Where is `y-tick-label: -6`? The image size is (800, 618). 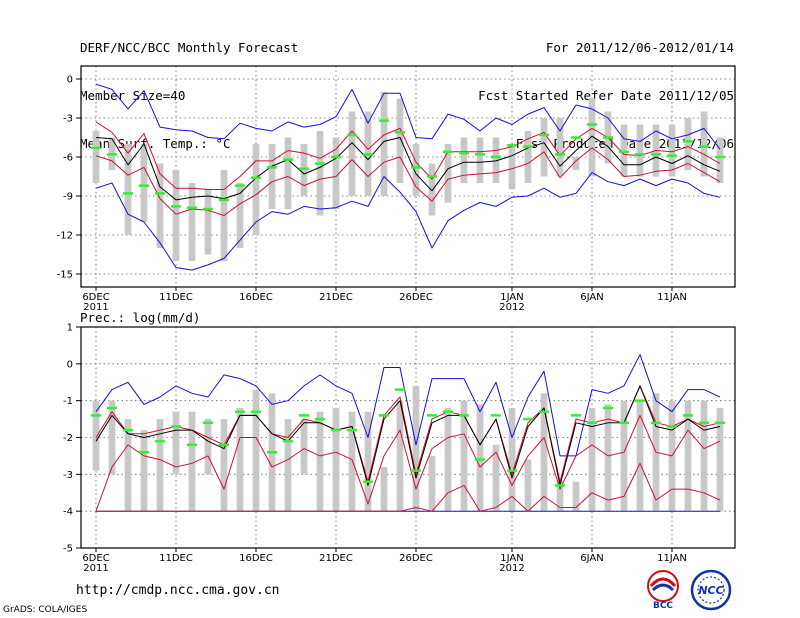 y-tick-label: -6 is located at coordinates (68, 158).